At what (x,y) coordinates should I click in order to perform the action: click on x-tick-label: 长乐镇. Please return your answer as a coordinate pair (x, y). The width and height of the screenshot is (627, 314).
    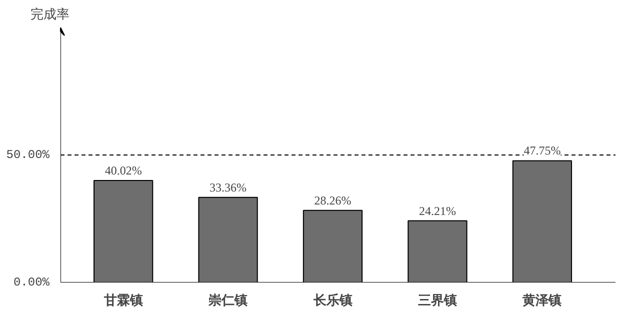
    Looking at the image, I should click on (332, 300).